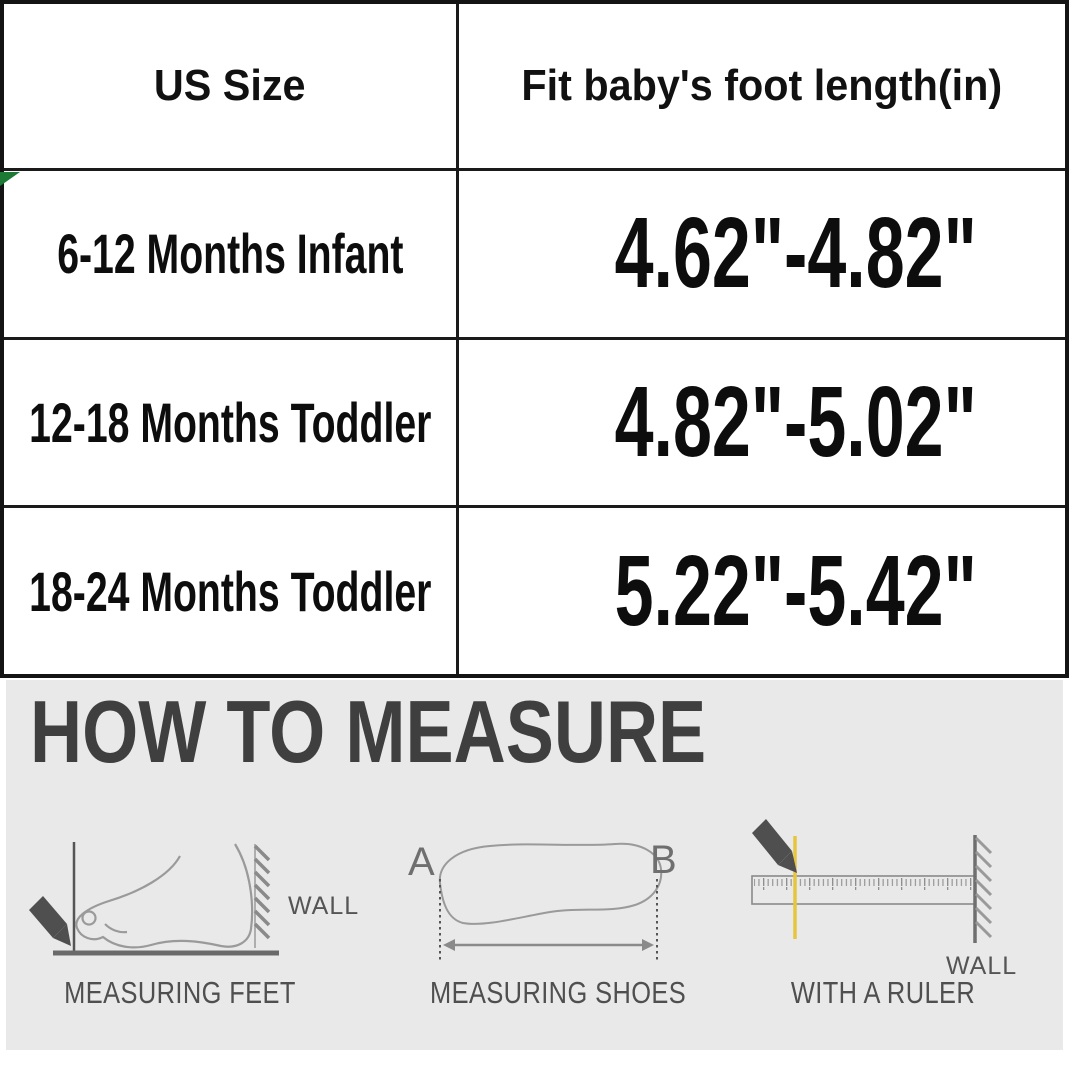 This screenshot has height=1065, width=1069. I want to click on length-text: 5.22"-5.42", so click(796, 590).